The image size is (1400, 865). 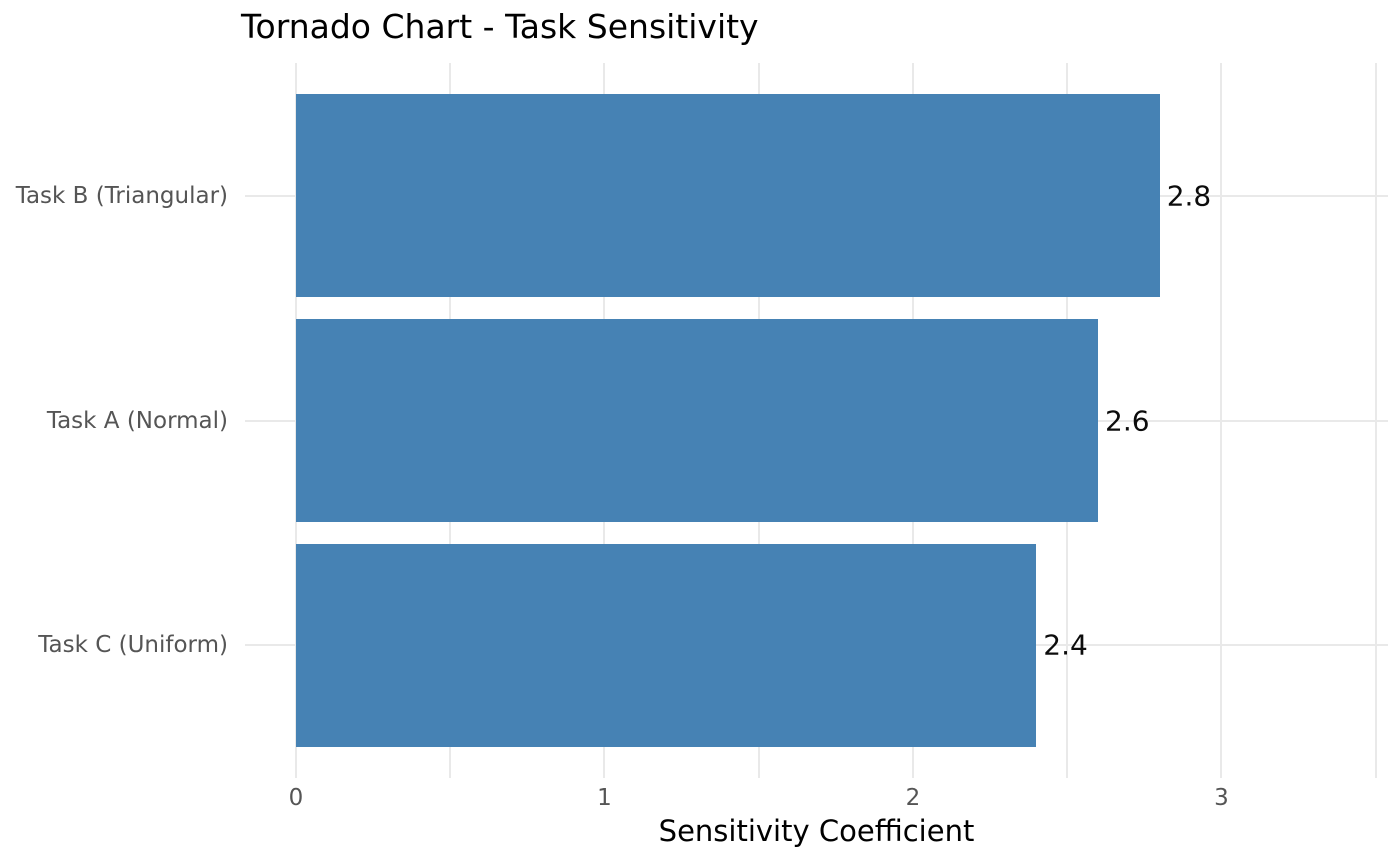 What do you see at coordinates (1127, 420) in the screenshot?
I see `bar-value-label: 2.6` at bounding box center [1127, 420].